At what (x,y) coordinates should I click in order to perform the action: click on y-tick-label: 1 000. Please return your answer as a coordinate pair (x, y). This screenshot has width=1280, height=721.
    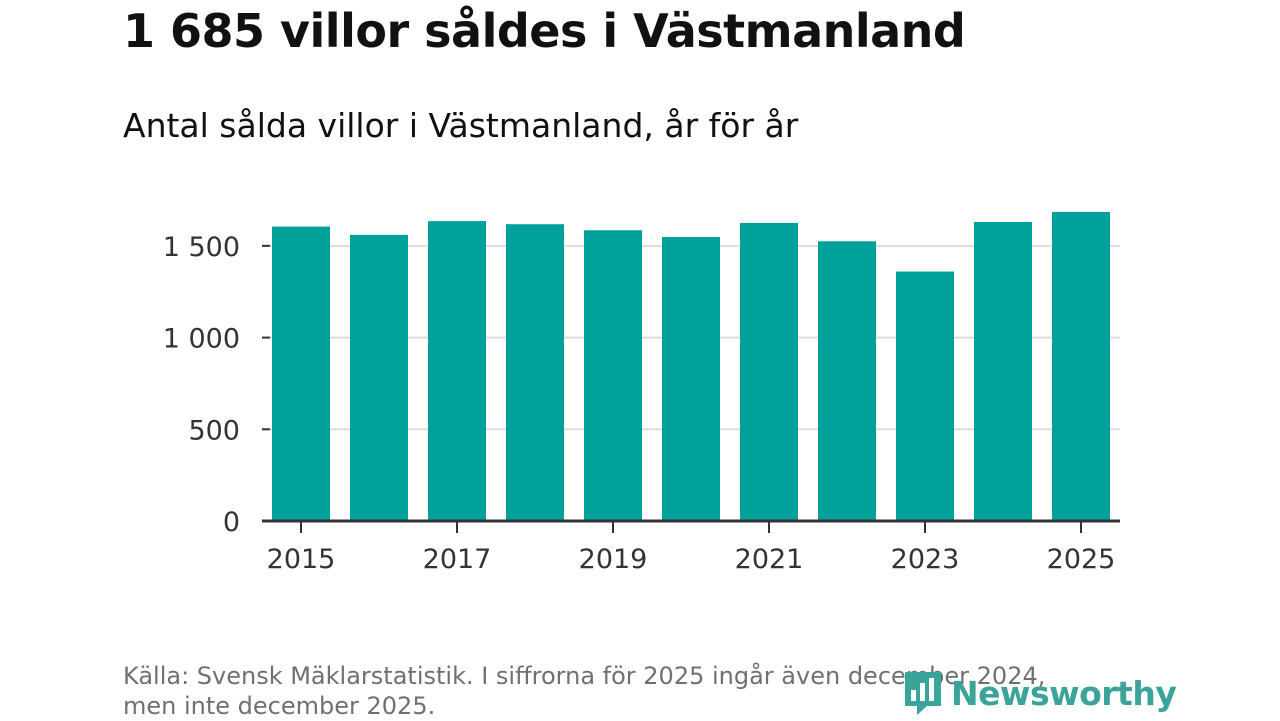
    Looking at the image, I should click on (201, 339).